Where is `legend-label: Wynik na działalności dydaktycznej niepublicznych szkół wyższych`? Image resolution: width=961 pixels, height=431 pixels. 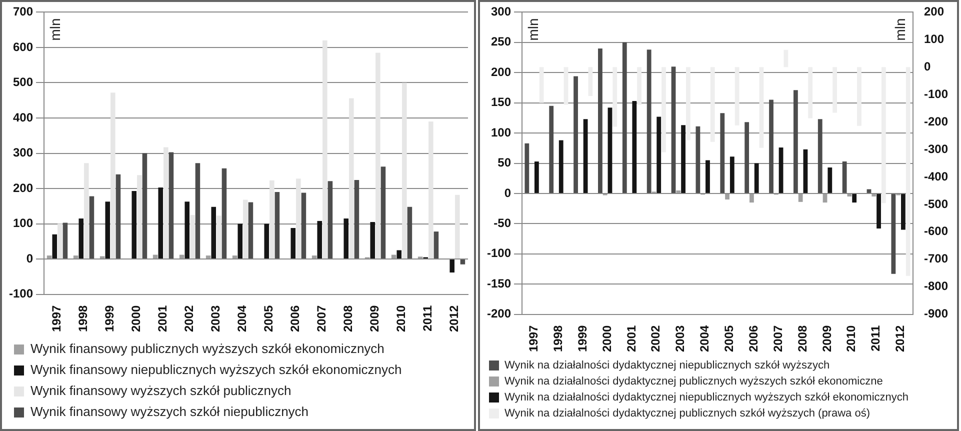 legend-label: Wynik na działalności dydaktycznej niepublicznych szkół wyższych is located at coordinates (667, 366).